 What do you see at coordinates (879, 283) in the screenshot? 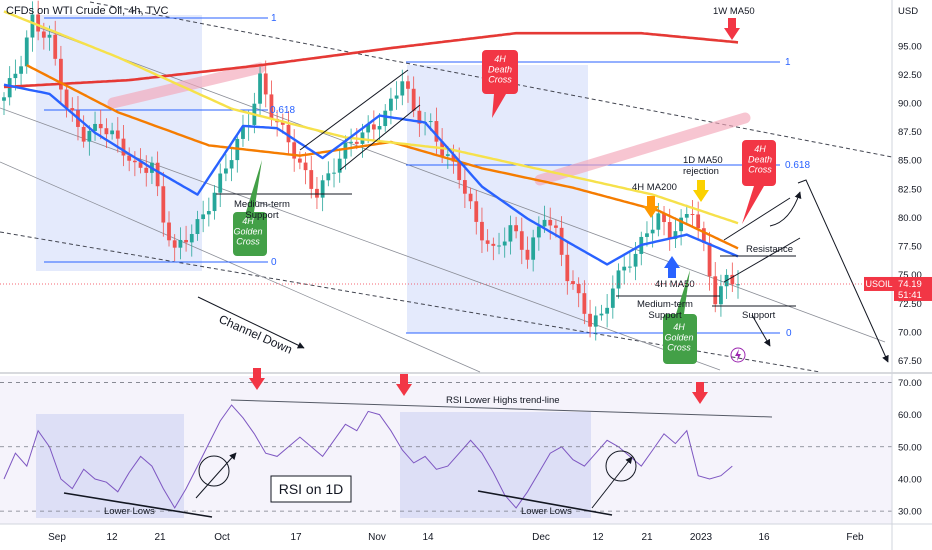
I see `price-tag-symbol-box` at bounding box center [879, 283].